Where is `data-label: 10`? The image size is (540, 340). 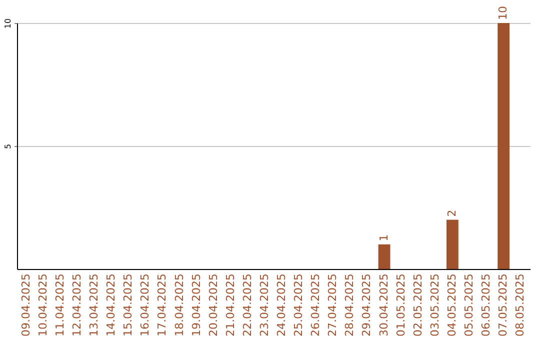 data-label: 10 is located at coordinates (503, 13).